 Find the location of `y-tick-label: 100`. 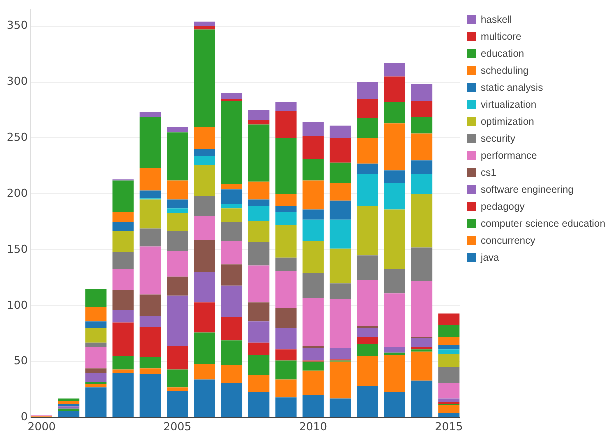

y-tick-label: 100 is located at coordinates (17, 305).